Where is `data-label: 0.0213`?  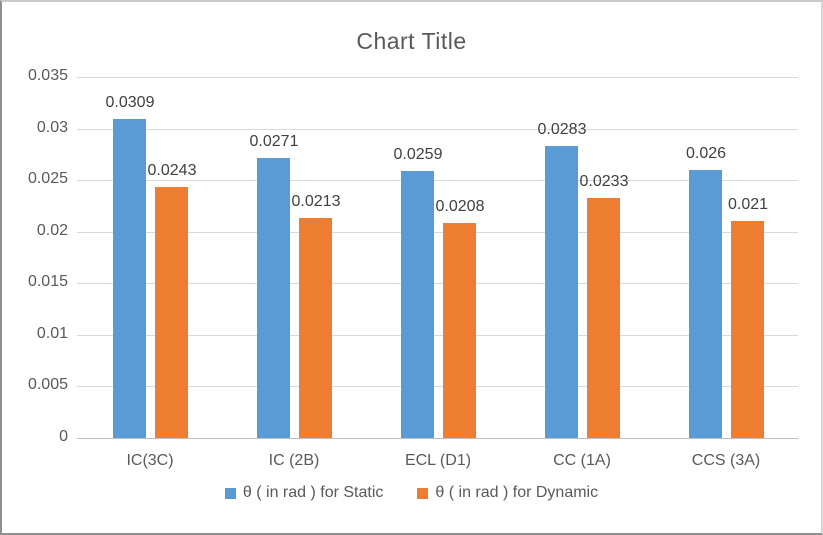
data-label: 0.0213 is located at coordinates (316, 201).